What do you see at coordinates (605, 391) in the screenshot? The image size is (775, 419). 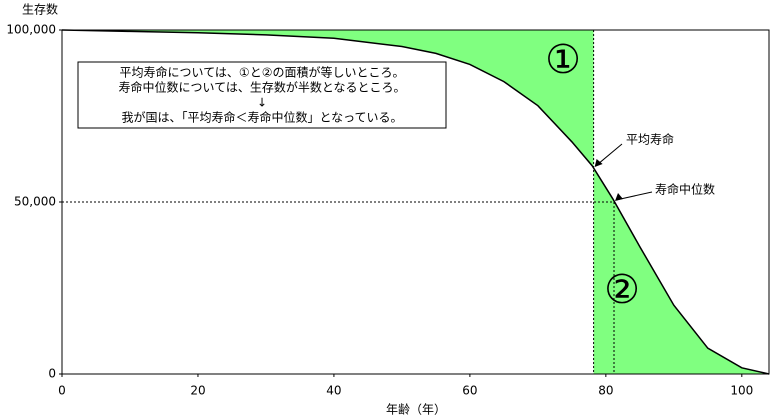 I see `x-tick-label: 80` at bounding box center [605, 391].